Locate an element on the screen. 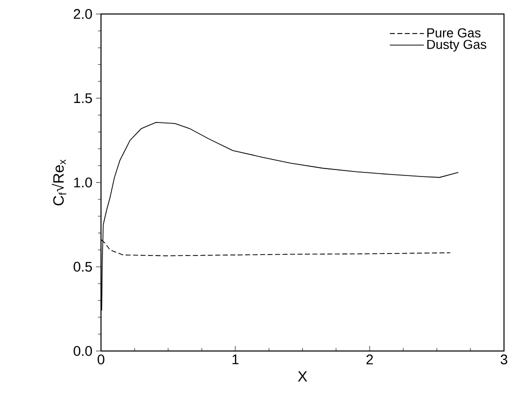 The height and width of the screenshot is (412, 508). x-tick-label: 3 is located at coordinates (504, 359).